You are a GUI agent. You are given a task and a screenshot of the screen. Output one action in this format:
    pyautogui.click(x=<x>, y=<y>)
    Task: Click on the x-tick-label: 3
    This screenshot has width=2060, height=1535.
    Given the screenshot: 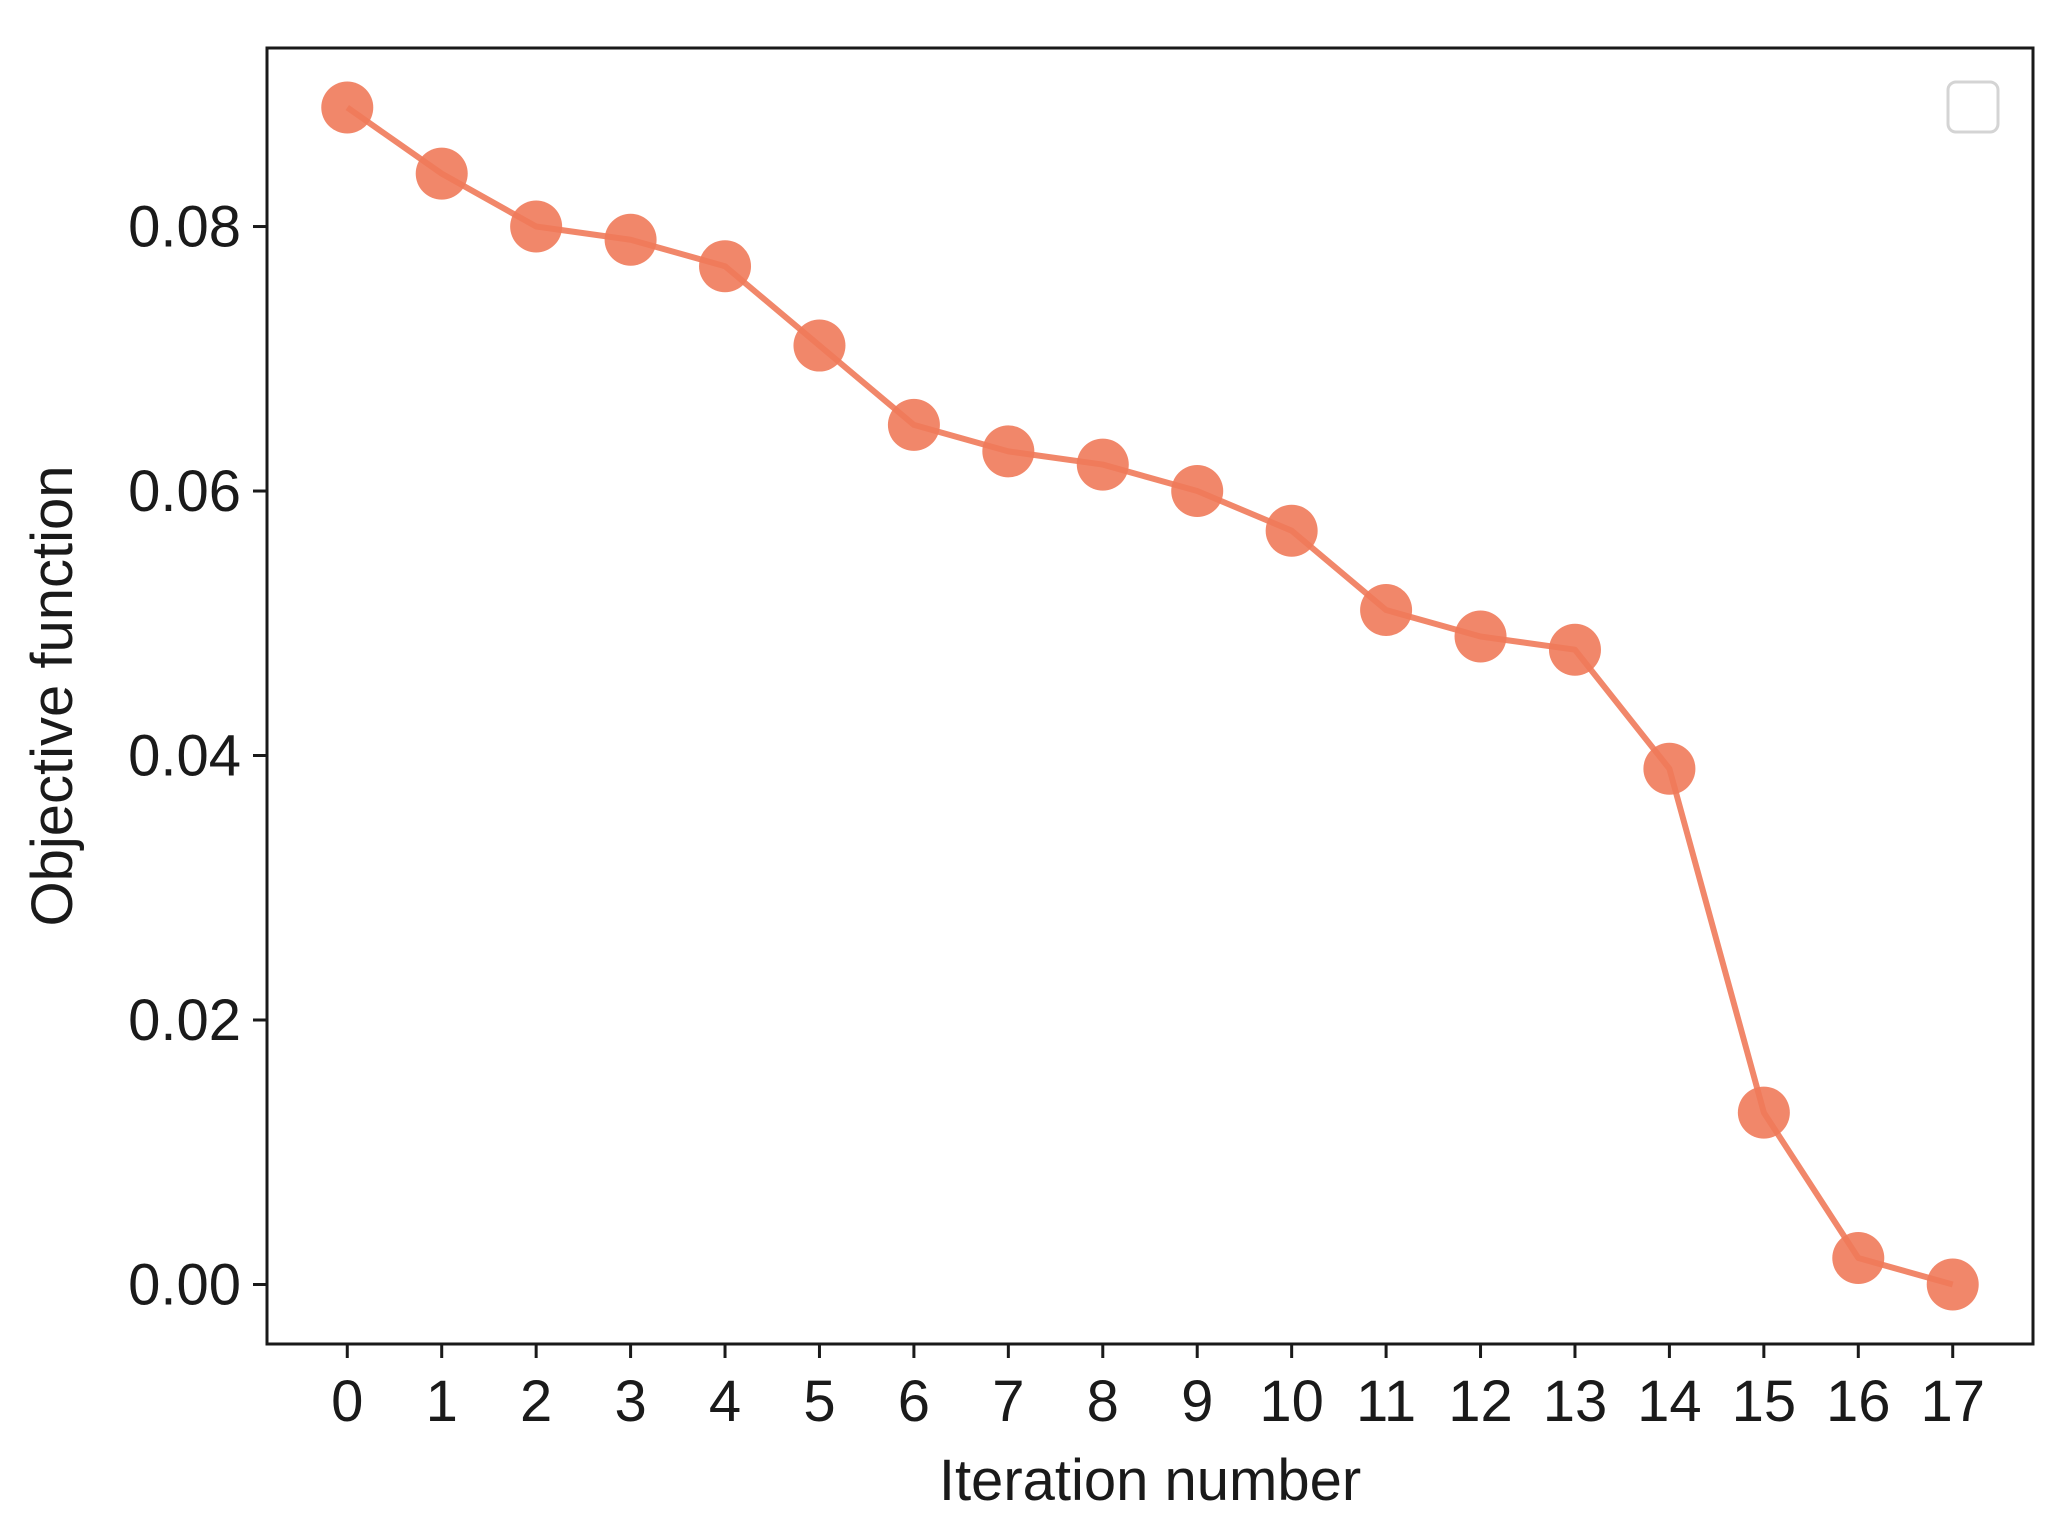 What is the action you would take?
    pyautogui.click(x=630, y=1401)
    